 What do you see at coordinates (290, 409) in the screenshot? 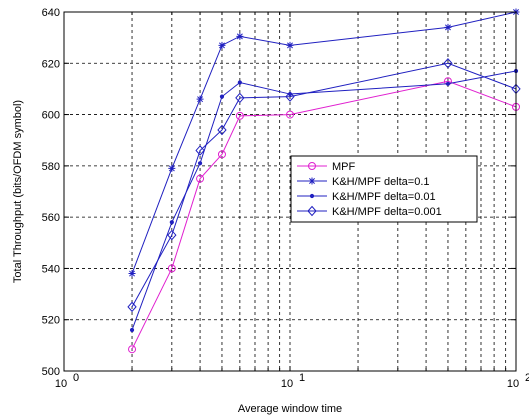
I see `x-axis-label: Average window time` at bounding box center [290, 409].